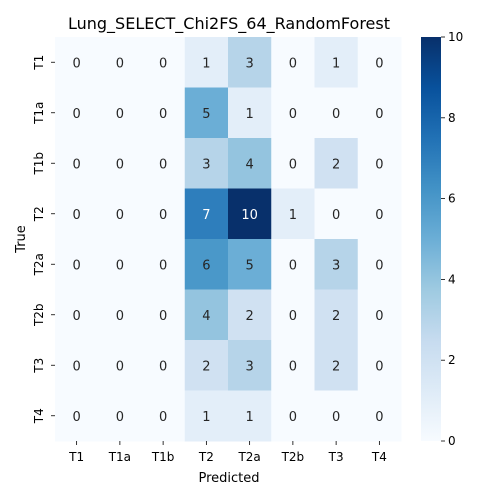  Describe the element at coordinates (452, 118) in the screenshot. I see `colorbar-tick-label: 8` at that location.